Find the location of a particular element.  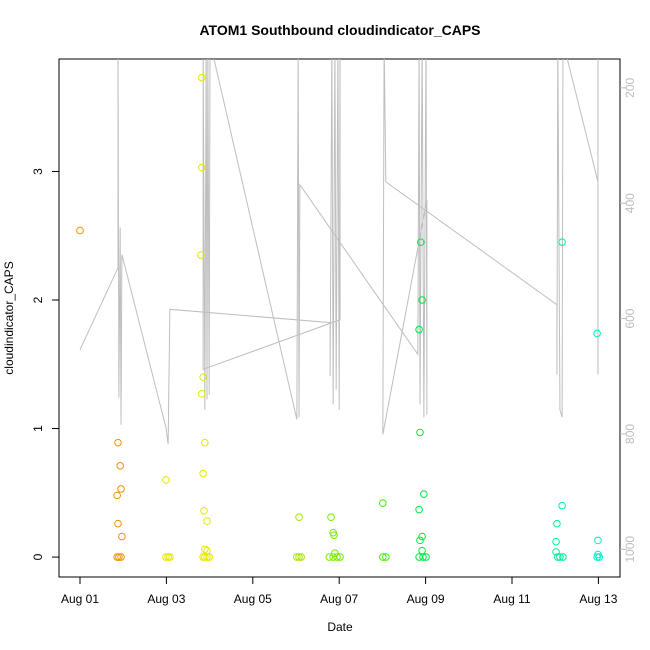

x-axis-title: Date is located at coordinates (340, 627).